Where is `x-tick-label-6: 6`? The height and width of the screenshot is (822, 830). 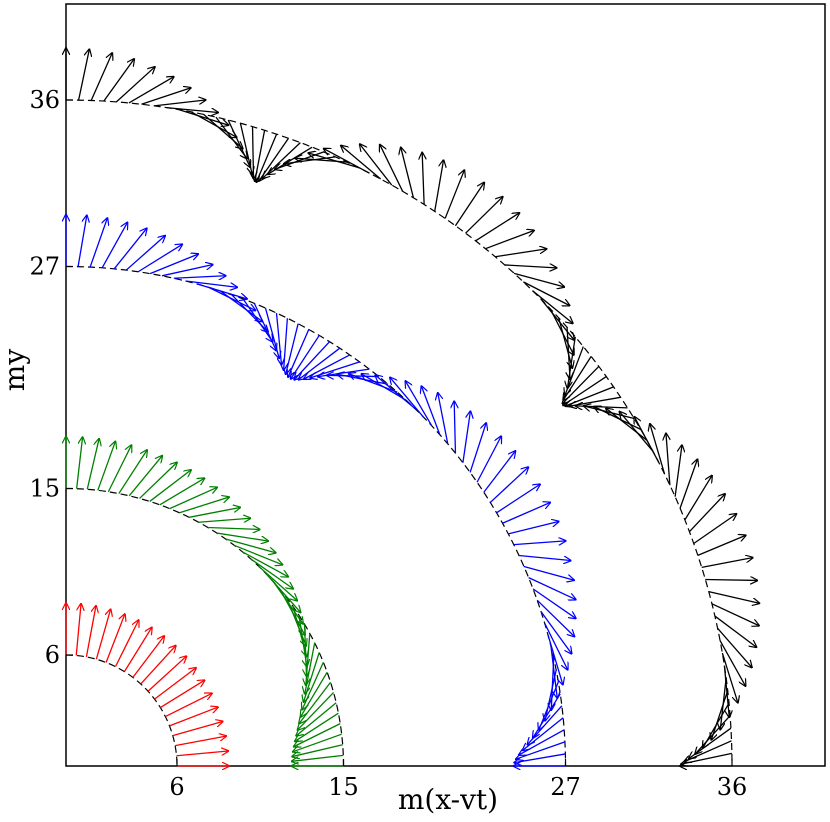
x-tick-label-6: 6 is located at coordinates (176, 787).